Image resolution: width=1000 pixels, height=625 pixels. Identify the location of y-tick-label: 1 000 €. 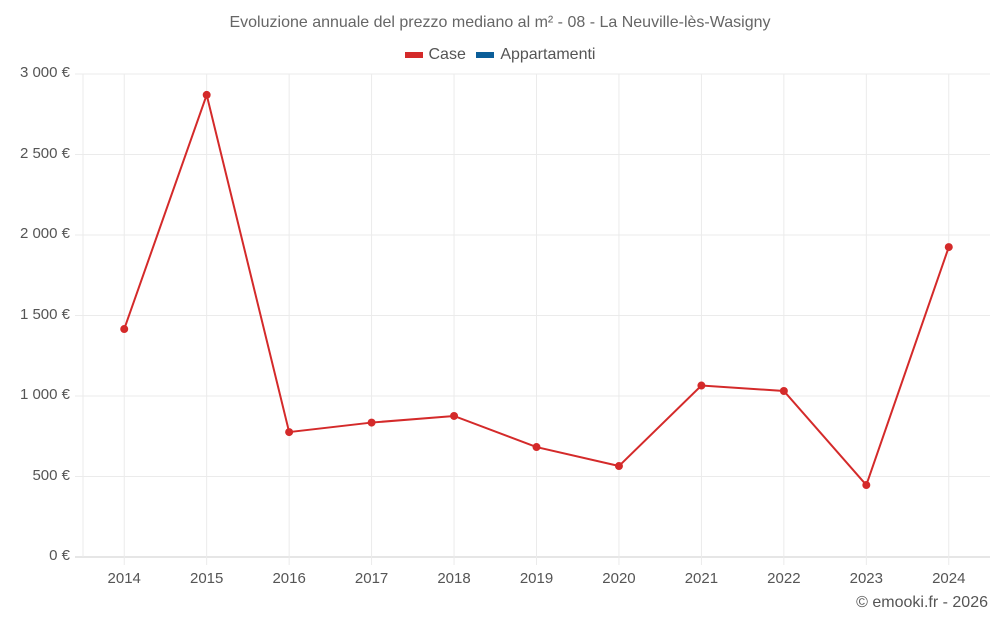
(44, 394).